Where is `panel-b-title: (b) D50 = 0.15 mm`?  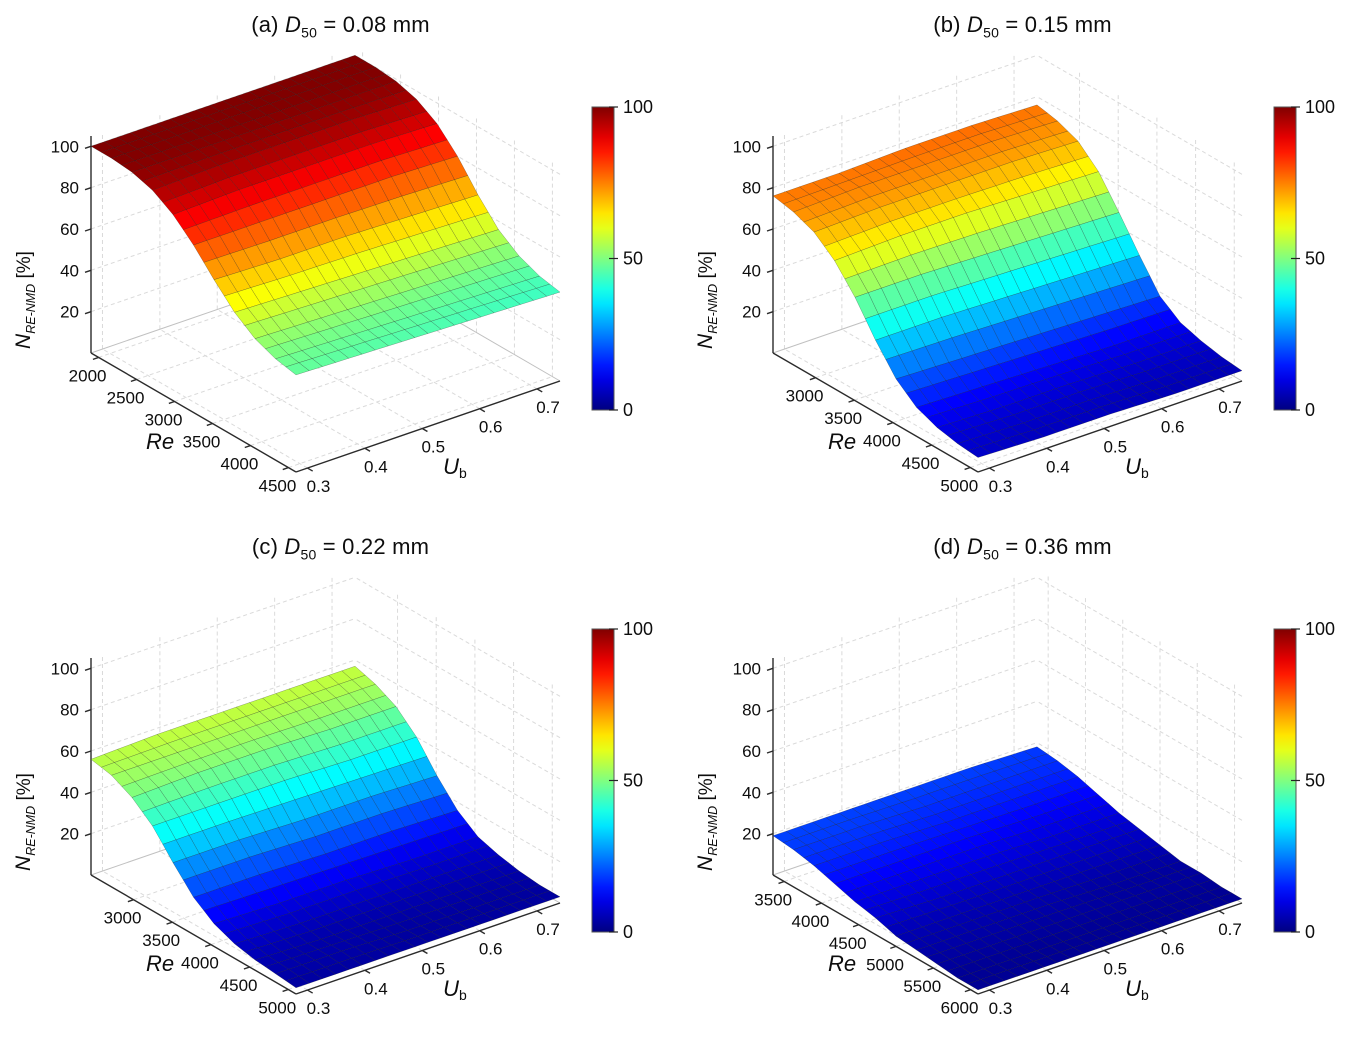
panel-b-title: (b) D50 = 0.15 mm is located at coordinates (1022, 26).